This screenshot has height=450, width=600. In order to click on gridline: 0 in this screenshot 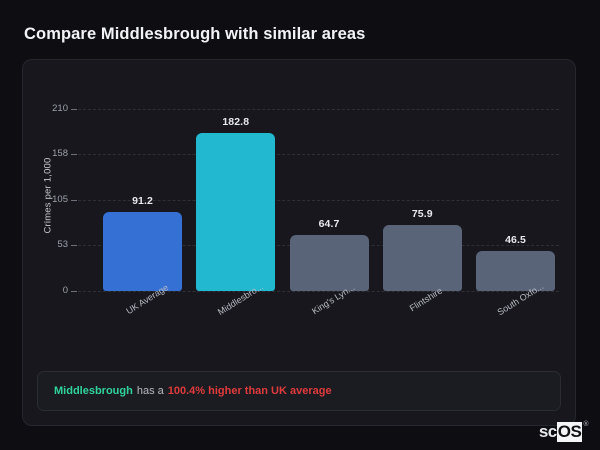, I will do `click(311, 290)`.